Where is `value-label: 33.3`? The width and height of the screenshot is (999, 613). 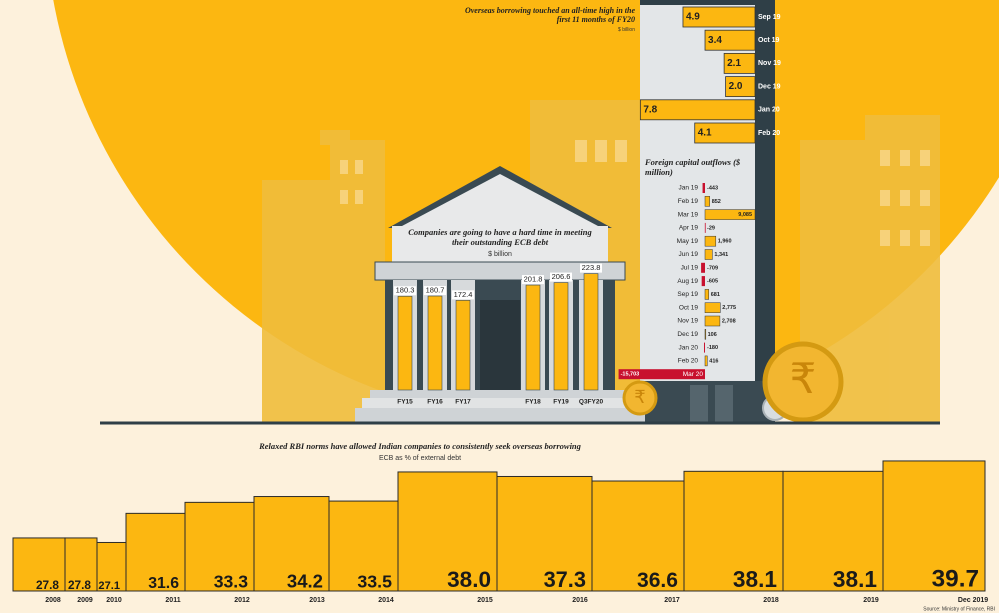 value-label: 33.3 is located at coordinates (231, 582).